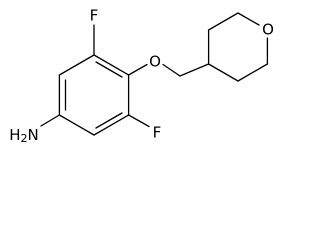 The height and width of the screenshot is (240, 320). Describe the element at coordinates (14, 135) in the screenshot. I see `atom-label: H` at that location.